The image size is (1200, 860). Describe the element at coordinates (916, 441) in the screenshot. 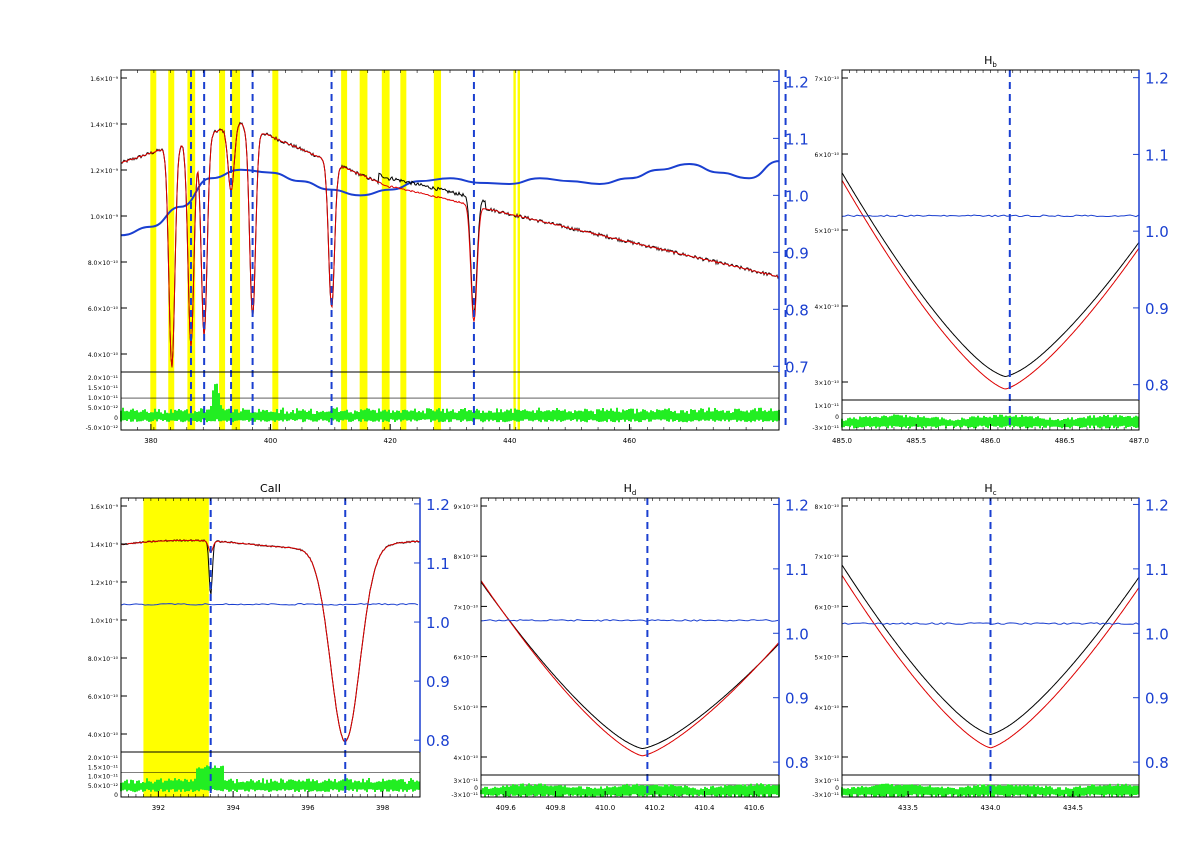

I see `x-tick-label: 485.5` at that location.